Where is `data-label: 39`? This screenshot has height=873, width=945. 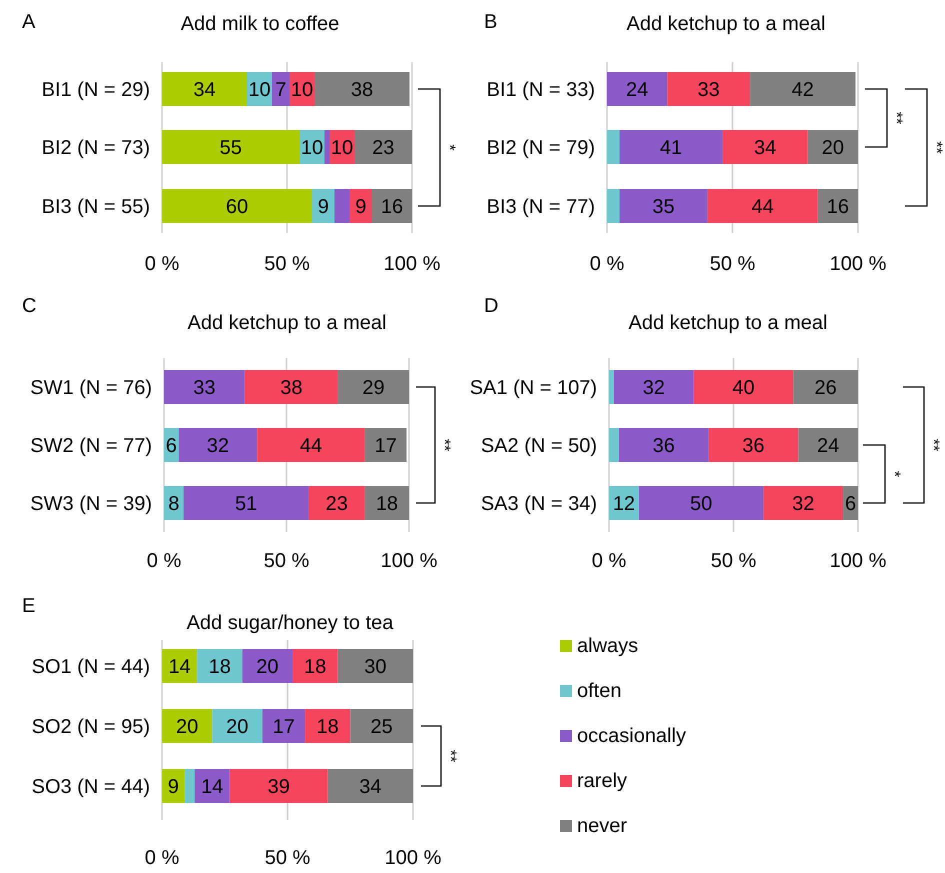 data-label: 39 is located at coordinates (279, 787).